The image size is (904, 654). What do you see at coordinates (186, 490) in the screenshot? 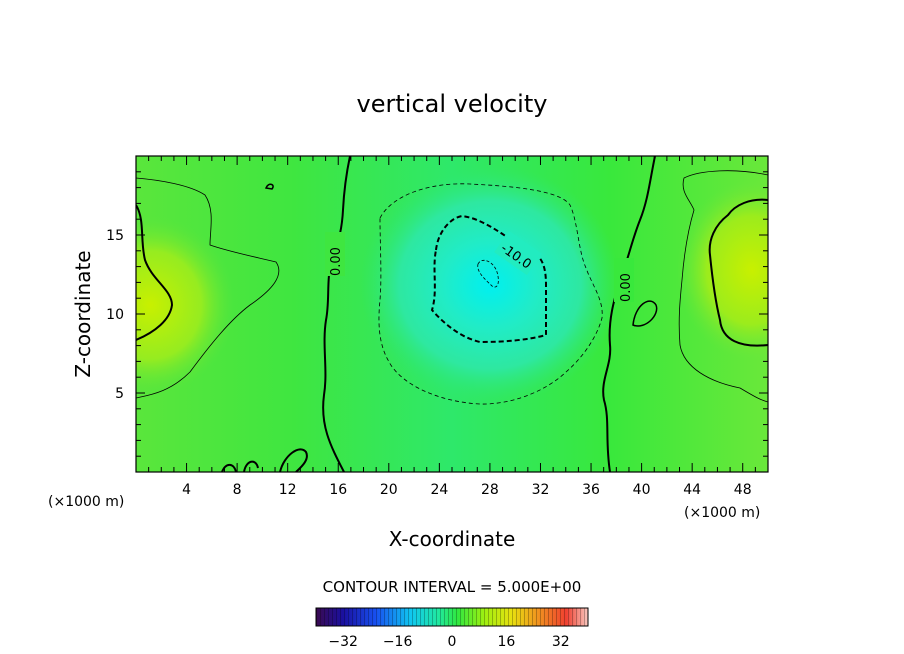
I see `x-tick-label: 4` at bounding box center [186, 490].